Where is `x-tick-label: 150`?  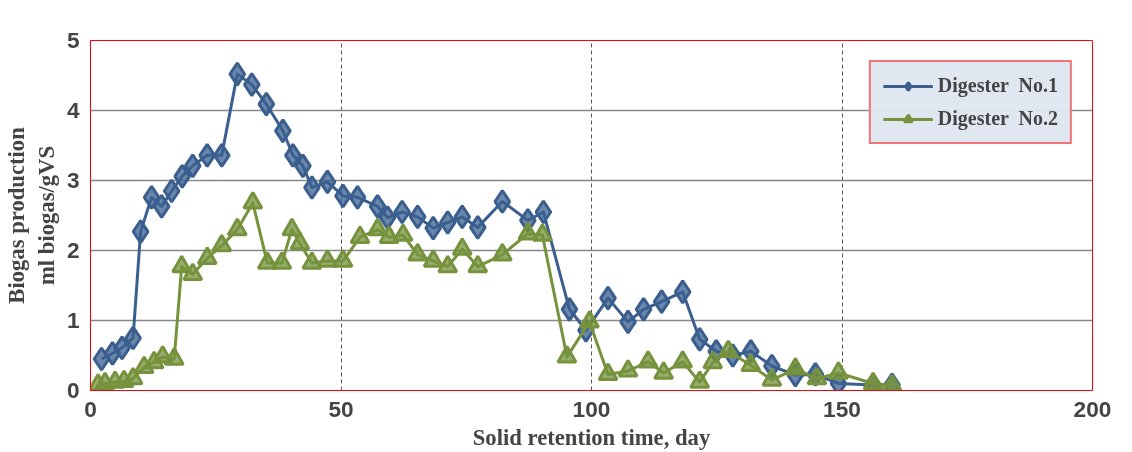
x-tick-label: 150 is located at coordinates (842, 408).